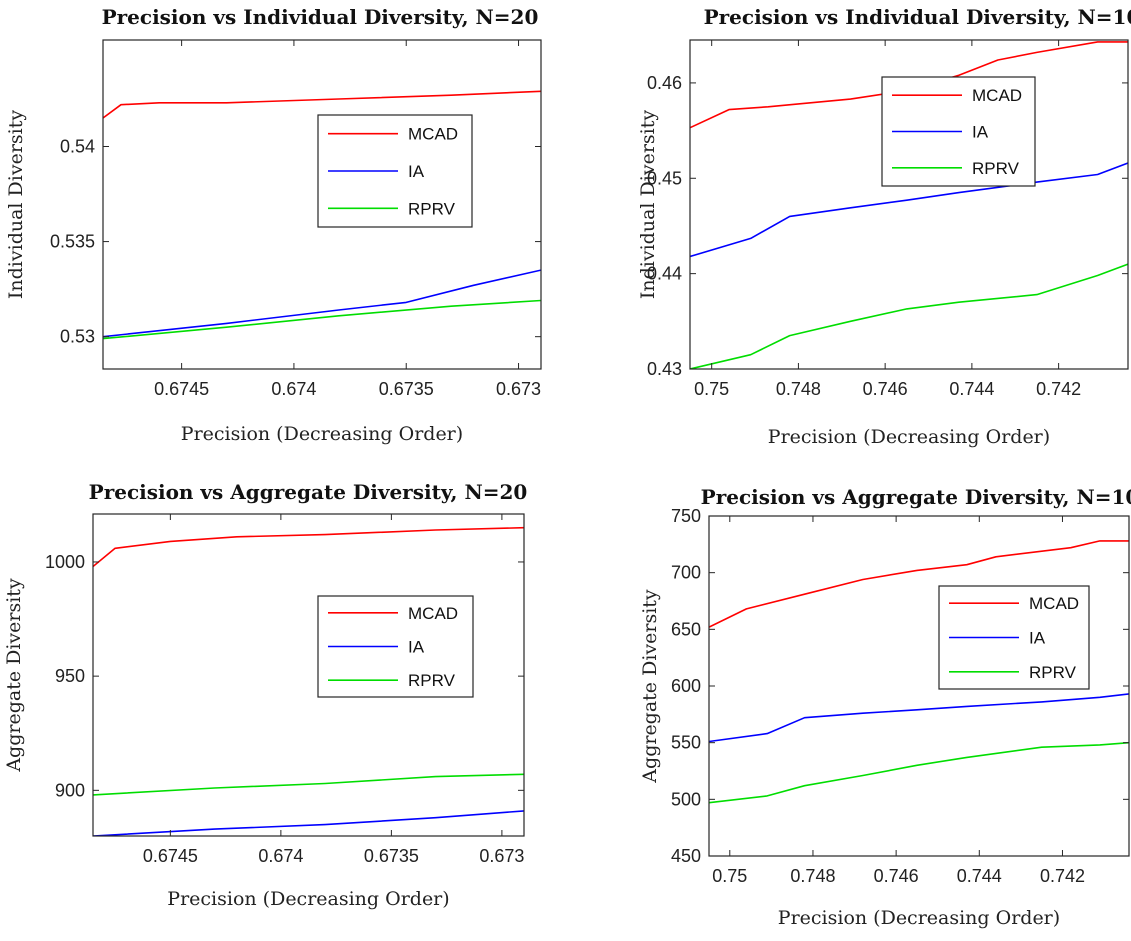 Image resolution: width=1131 pixels, height=941 pixels. What do you see at coordinates (664, 369) in the screenshot?
I see `y-tick-label: 0.43` at bounding box center [664, 369].